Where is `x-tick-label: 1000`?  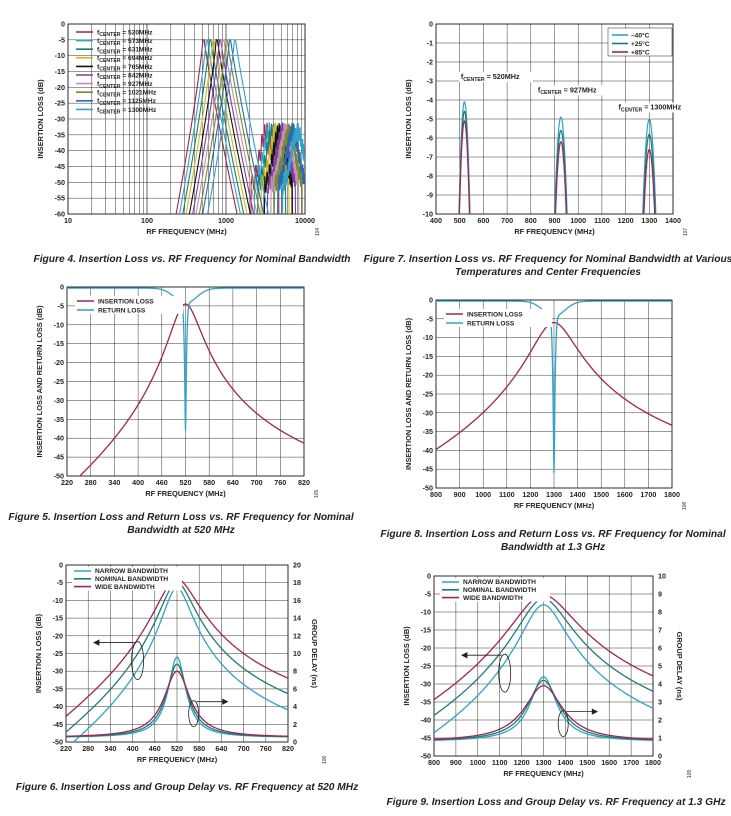
x-tick-label: 1000 is located at coordinates (478, 762).